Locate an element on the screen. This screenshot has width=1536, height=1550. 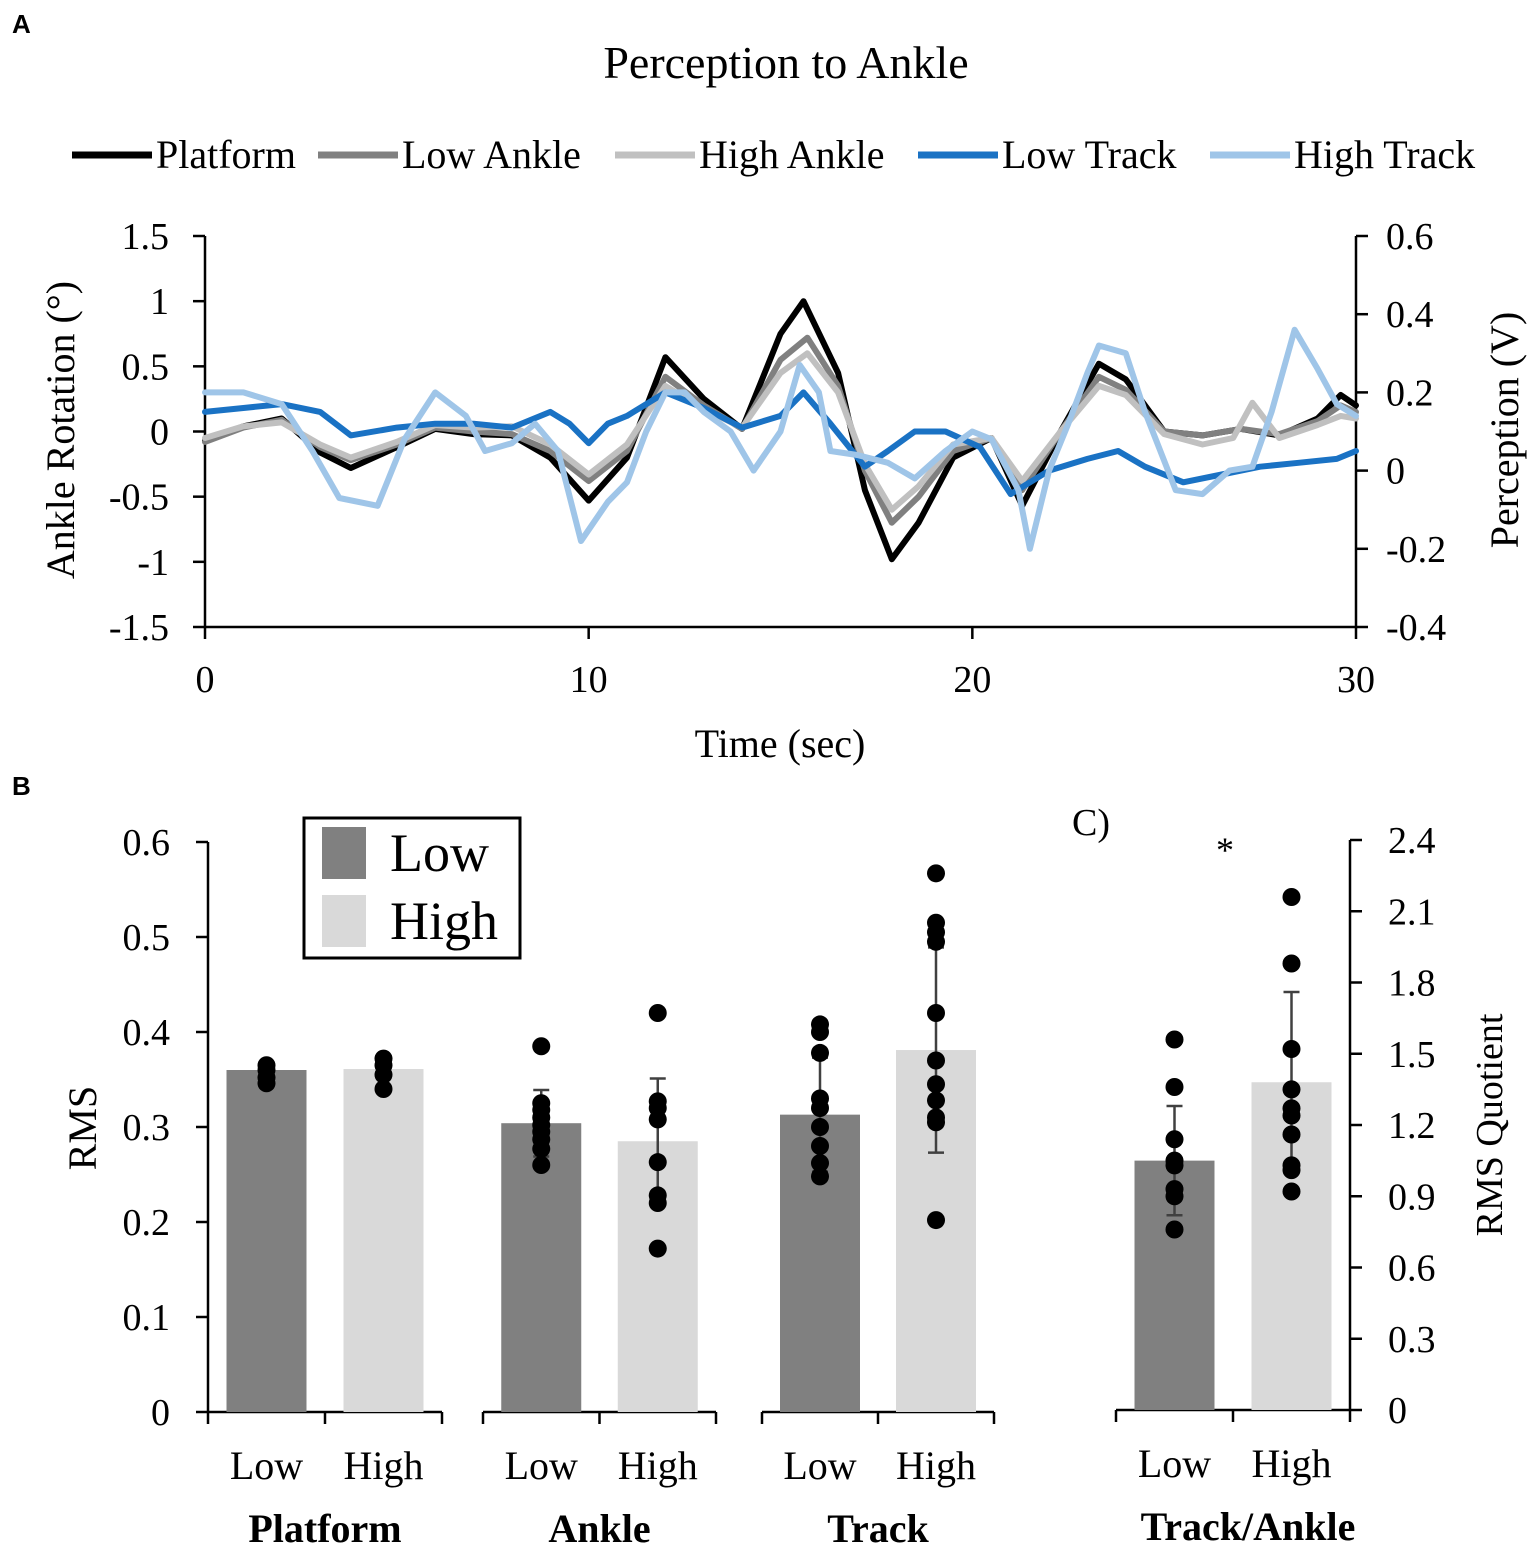
y-tick-label: -1.5 is located at coordinates (139, 628).